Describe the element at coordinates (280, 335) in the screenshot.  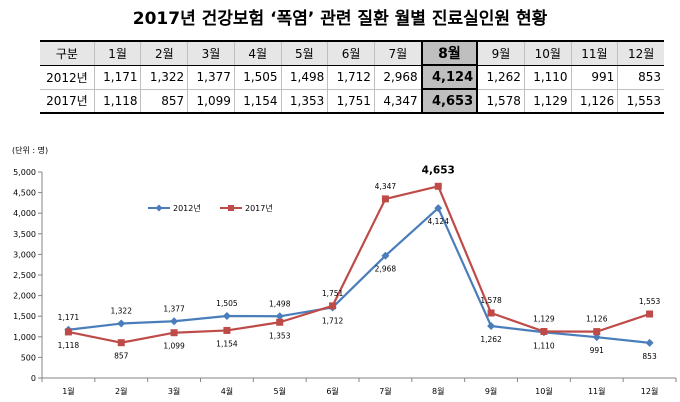
I see `data-label: 1,353` at that location.